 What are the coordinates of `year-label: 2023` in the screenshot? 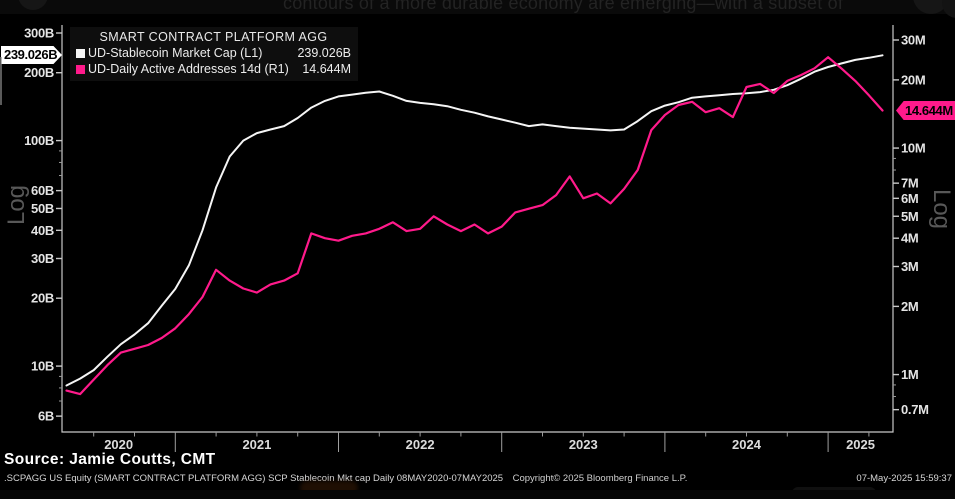 It's located at (583, 444).